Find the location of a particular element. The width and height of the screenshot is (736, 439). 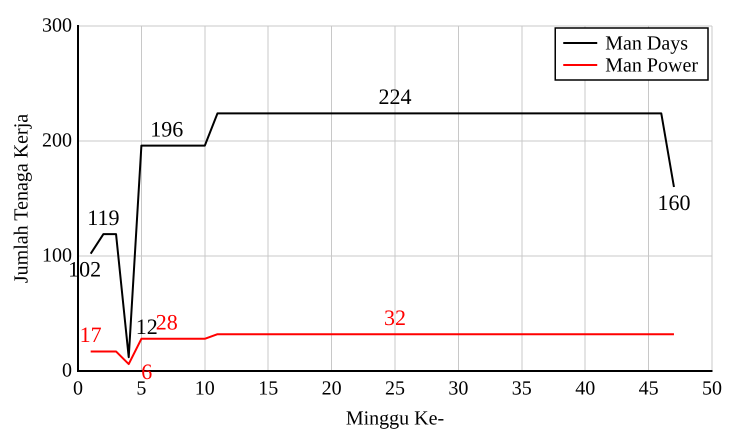

x-tick-label: 25 is located at coordinates (395, 388).